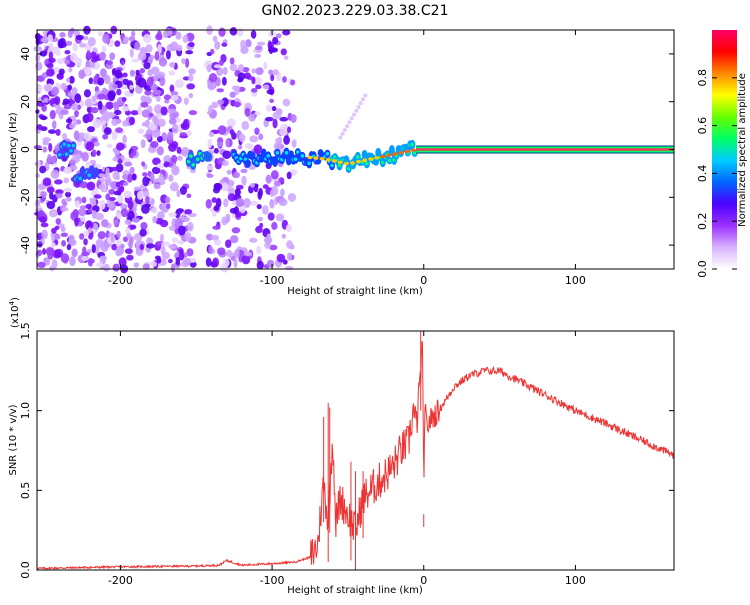 The image size is (750, 605). I want to click on colorbar-tick-label-3: 0.6, so click(702, 126).